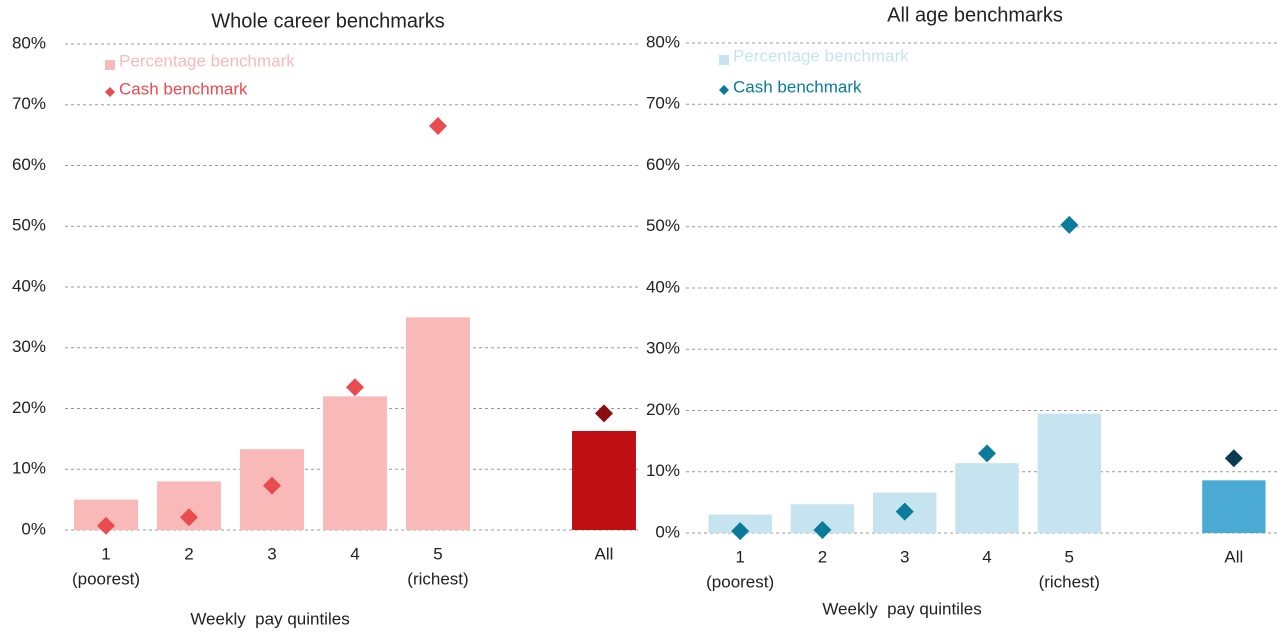  I want to click on chart-title: All age benchmarks, so click(975, 15).